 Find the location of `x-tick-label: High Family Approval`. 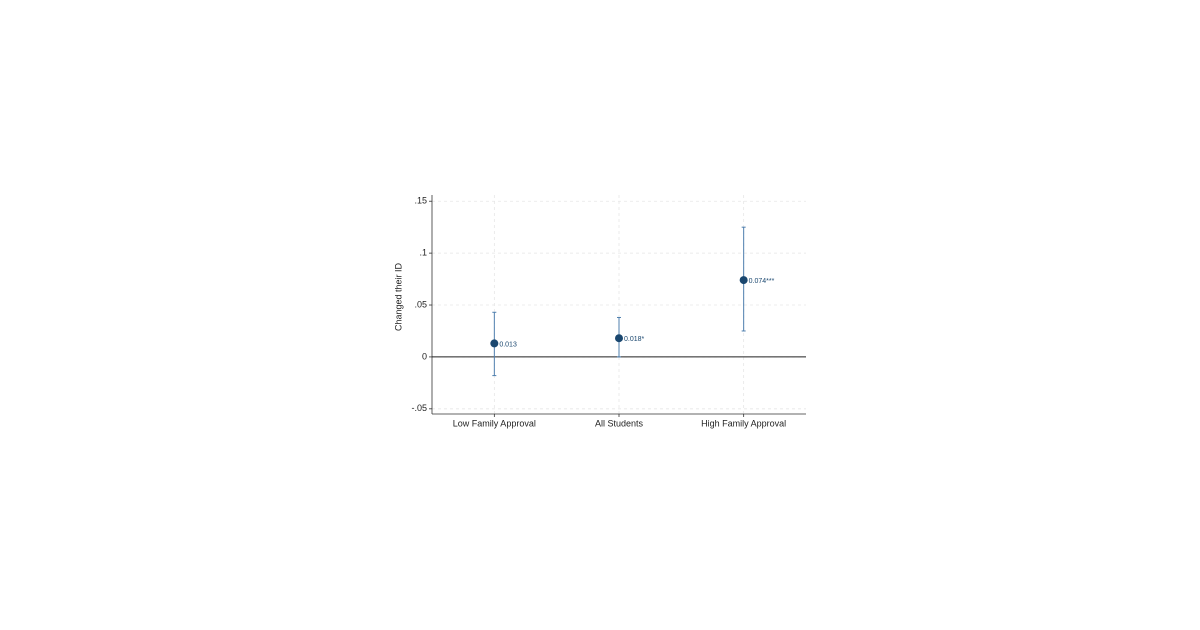

x-tick-label: High Family Approval is located at coordinates (743, 423).